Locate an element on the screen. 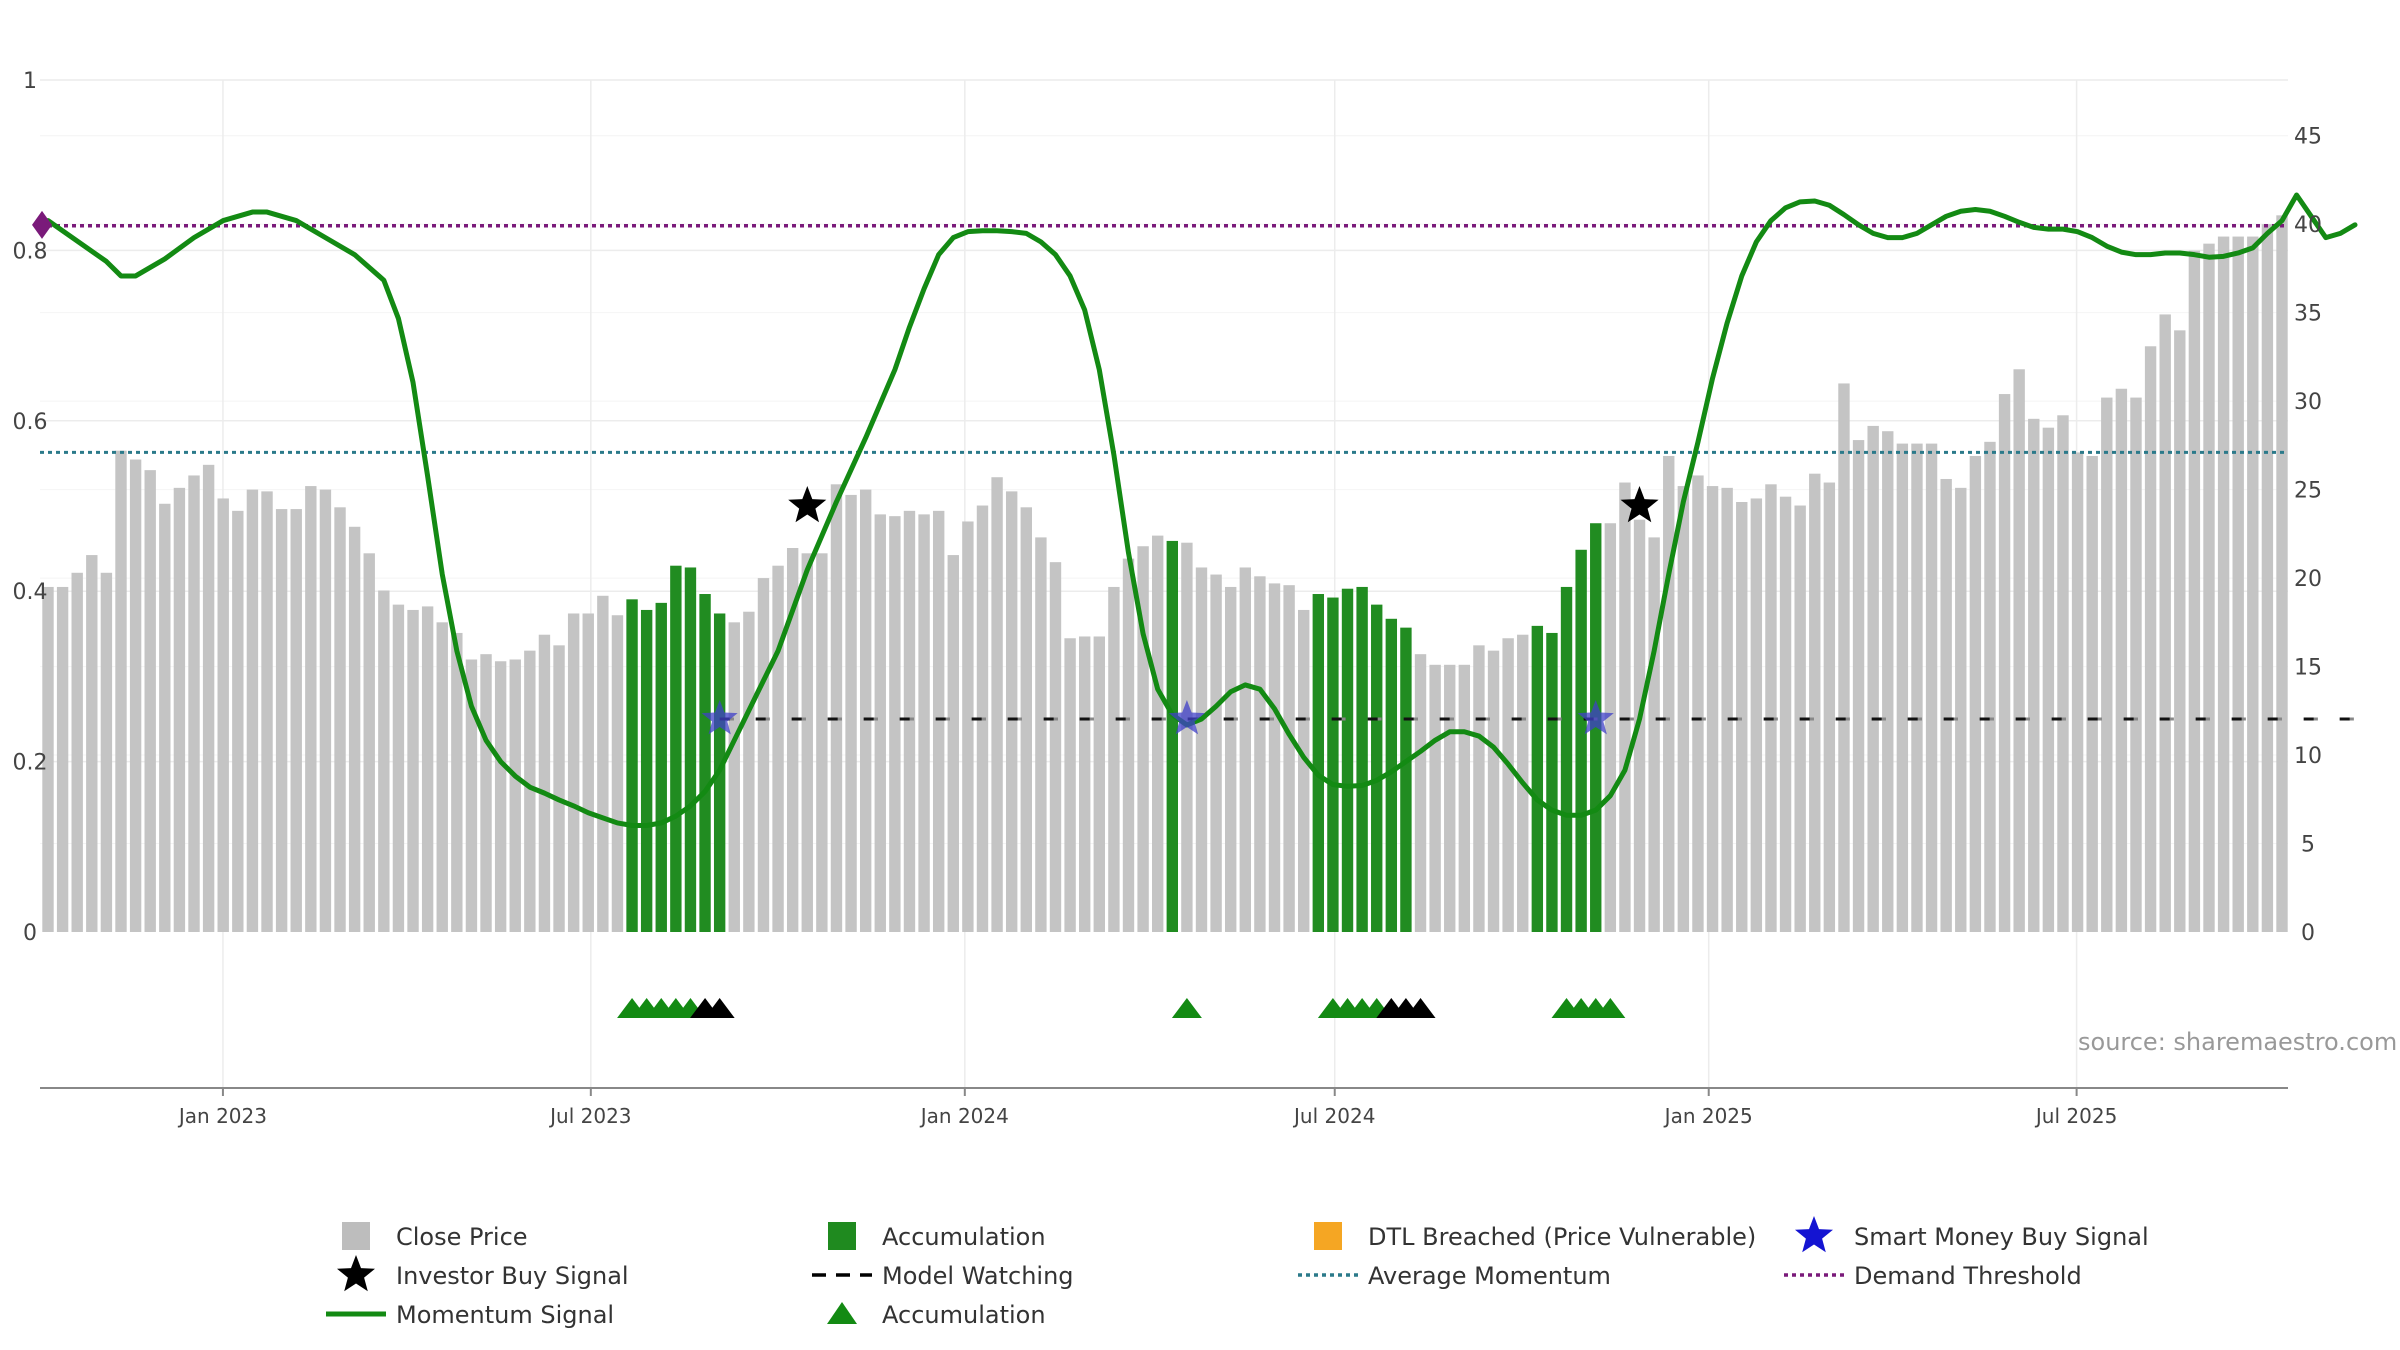 Image resolution: width=2400 pixels, height=1350 pixels. legend-label: Demand Threshold is located at coordinates (1968, 1276).